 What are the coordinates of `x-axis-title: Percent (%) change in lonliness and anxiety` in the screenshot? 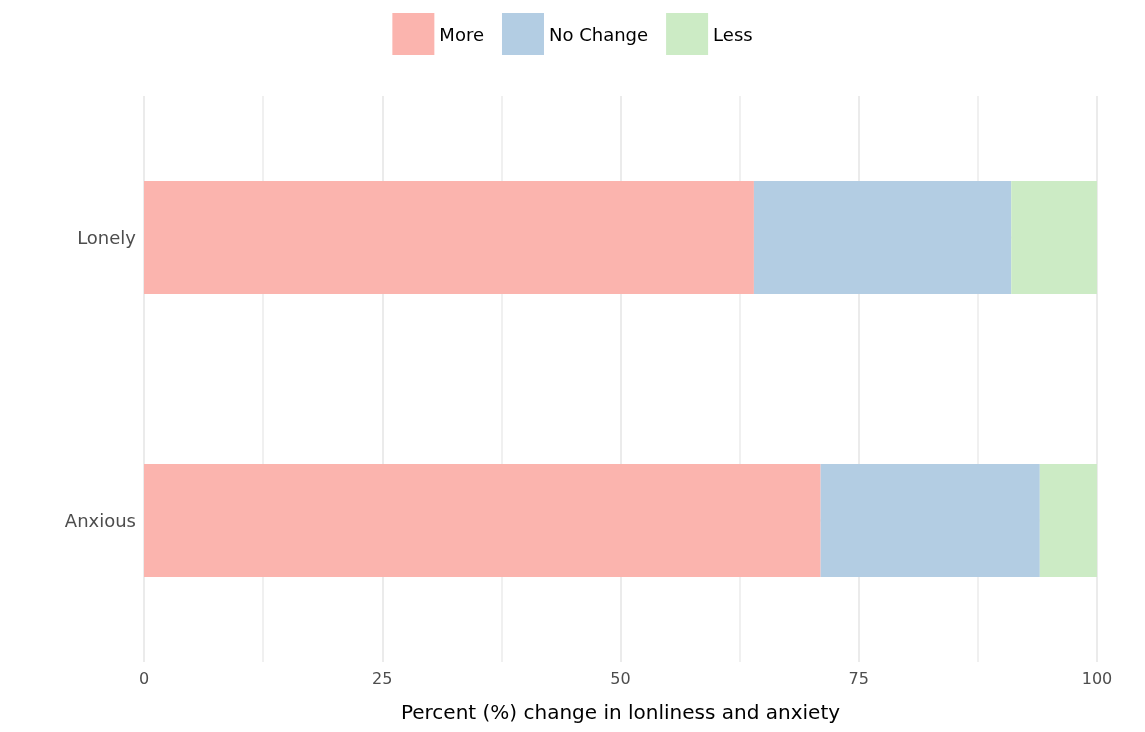 It's located at (620, 712).